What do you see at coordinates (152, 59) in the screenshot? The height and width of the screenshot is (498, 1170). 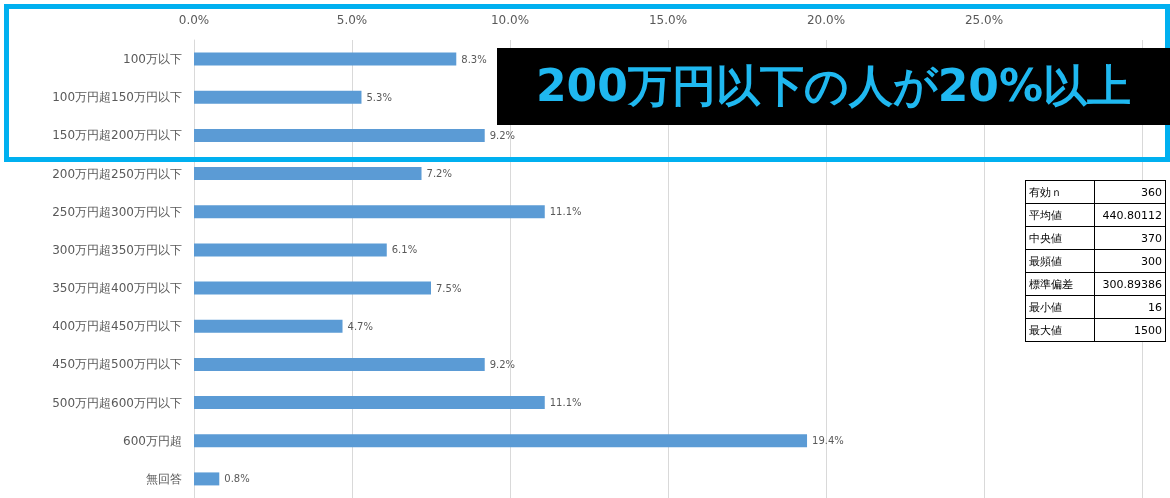 I see `y-tick-label: 100万以下` at bounding box center [152, 59].